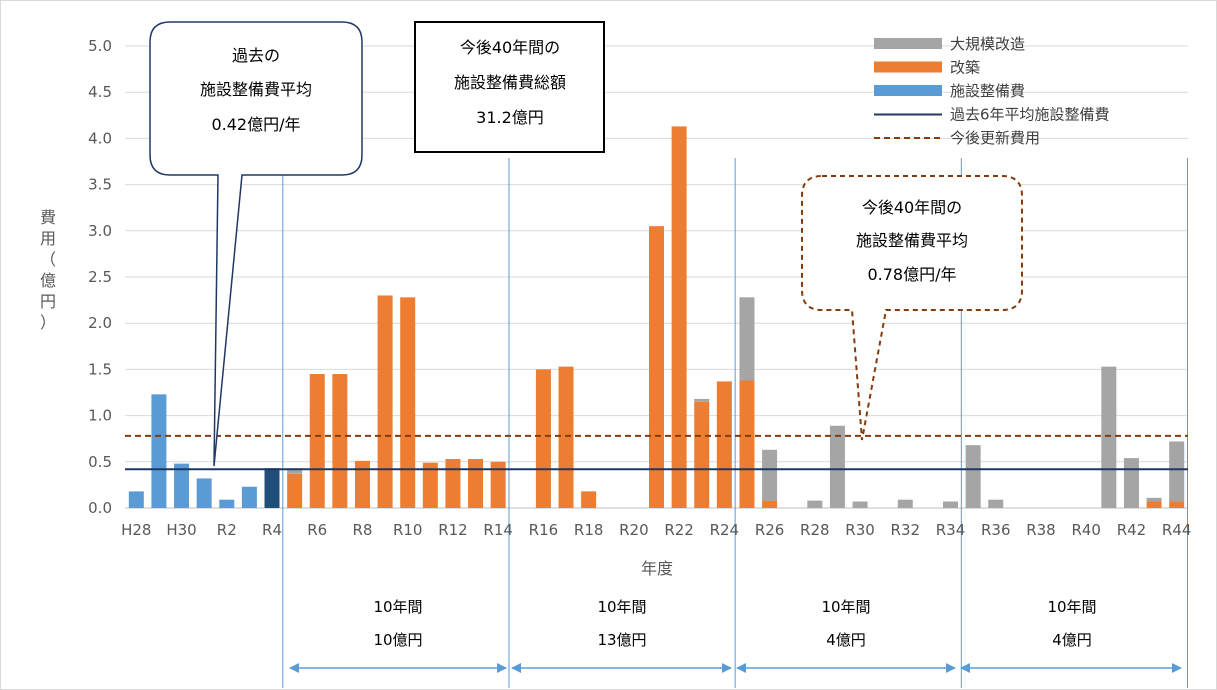  Describe the element at coordinates (498, 530) in the screenshot. I see `x-tick-label: R14` at that location.